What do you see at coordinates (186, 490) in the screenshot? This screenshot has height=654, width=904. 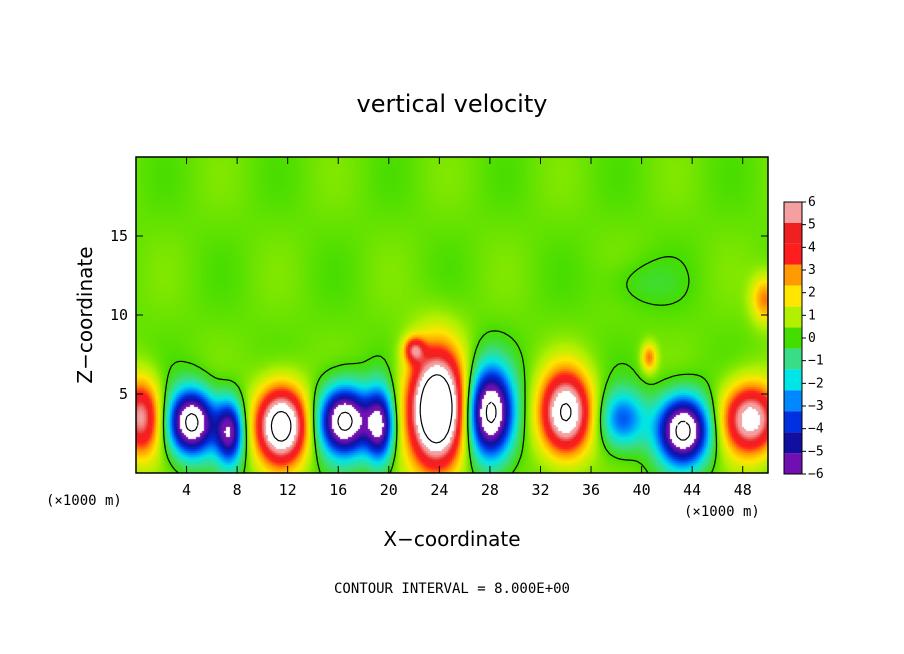 I see `x-tick-label: 4` at bounding box center [186, 490].